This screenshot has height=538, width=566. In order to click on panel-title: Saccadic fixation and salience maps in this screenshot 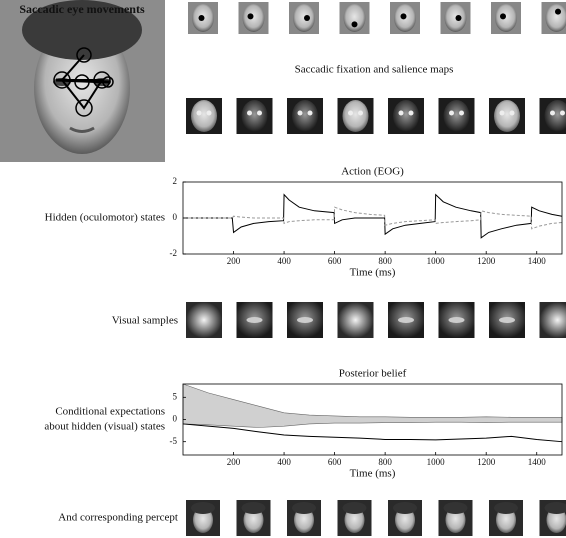, I will do `click(374, 70)`.